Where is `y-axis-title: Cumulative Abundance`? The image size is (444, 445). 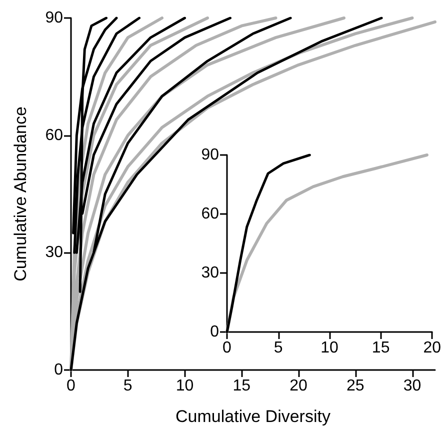
y-axis-title: Cumulative Abundance is located at coordinates (20, 194).